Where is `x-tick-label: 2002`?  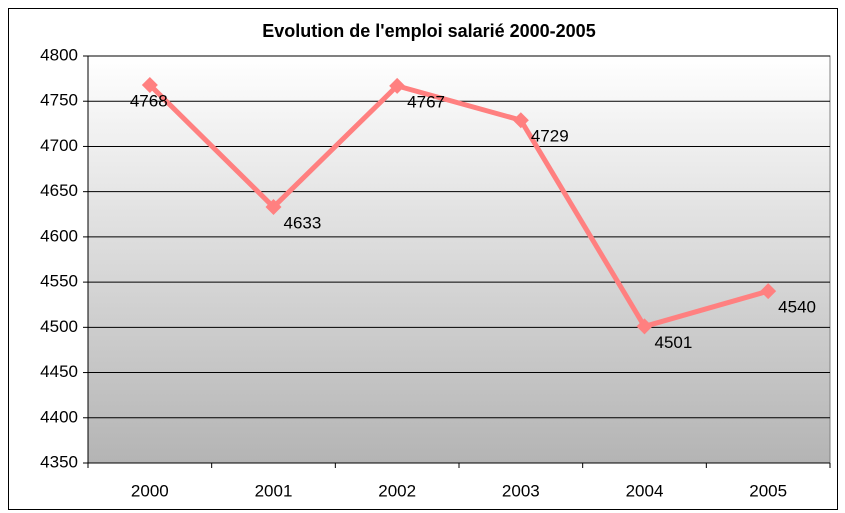 x-tick-label: 2002 is located at coordinates (397, 490).